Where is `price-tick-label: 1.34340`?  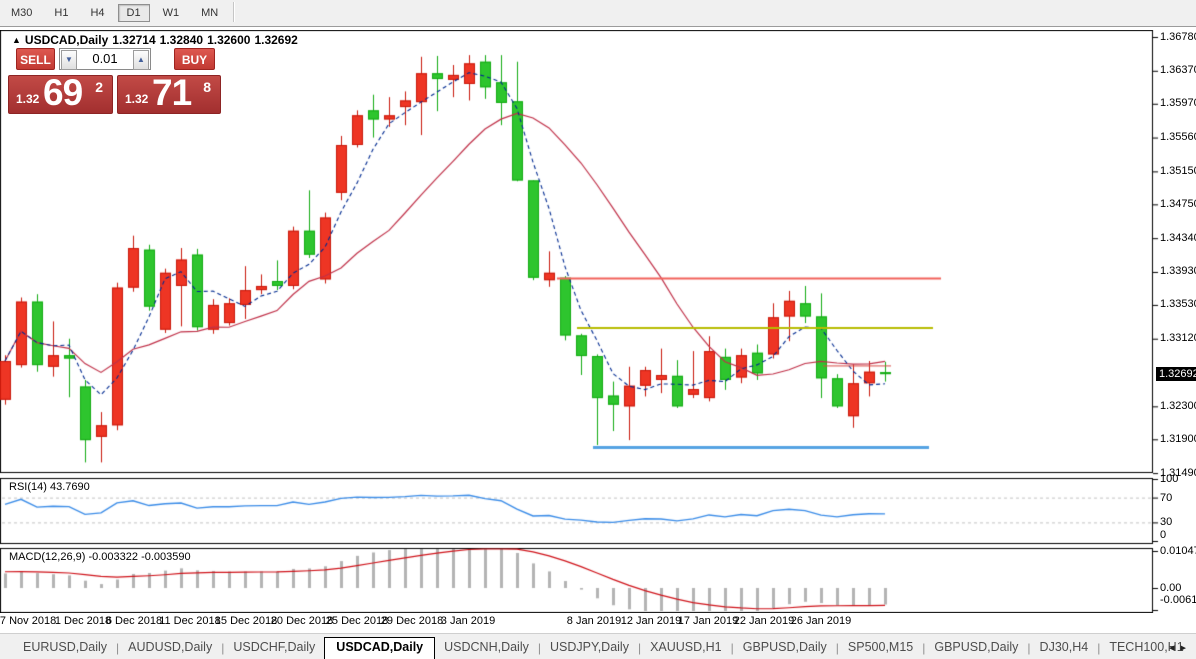
price-tick-label: 1.34340 is located at coordinates (1178, 237).